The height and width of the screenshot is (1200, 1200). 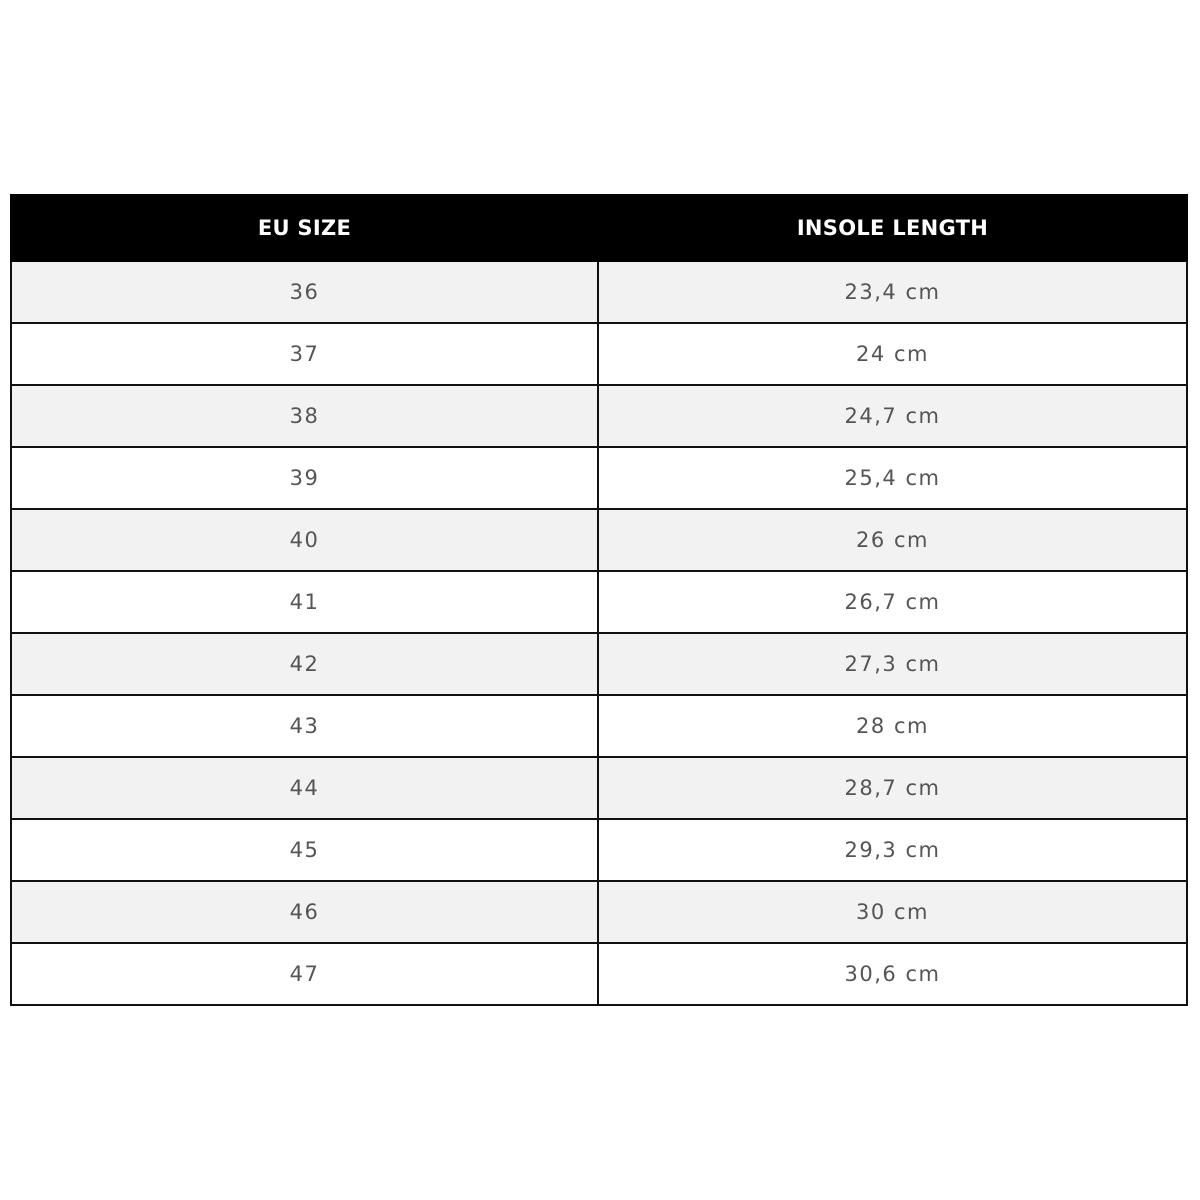 What do you see at coordinates (304, 540) in the screenshot?
I see `eu-size-cell: 40` at bounding box center [304, 540].